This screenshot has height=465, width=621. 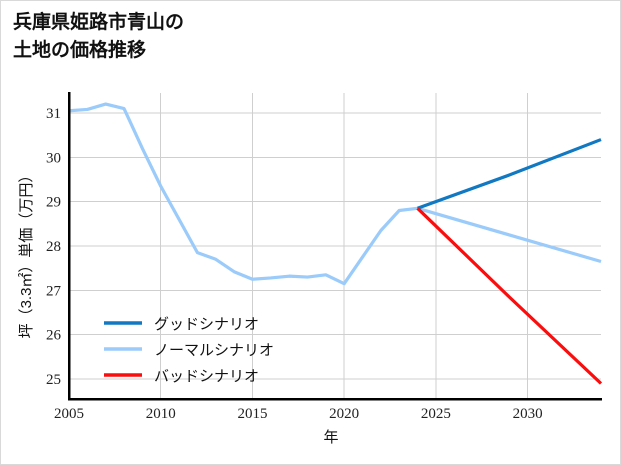 I want to click on x-tick-2030: 2030, so click(x=528, y=414).